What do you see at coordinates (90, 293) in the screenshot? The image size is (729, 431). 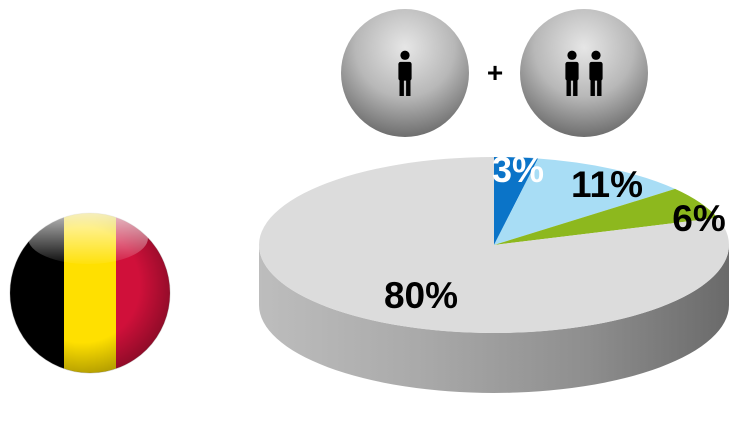 I see `belgium-flag-icon` at bounding box center [90, 293].